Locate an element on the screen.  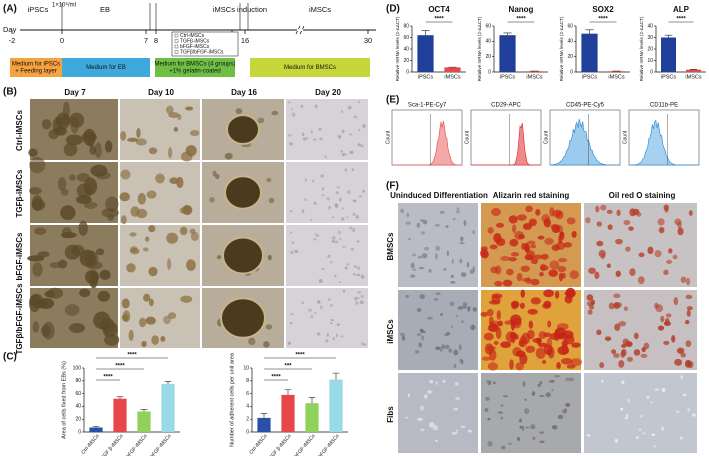
x-tick-label: bFGF-iMSCs is located at coordinates (305, 444).